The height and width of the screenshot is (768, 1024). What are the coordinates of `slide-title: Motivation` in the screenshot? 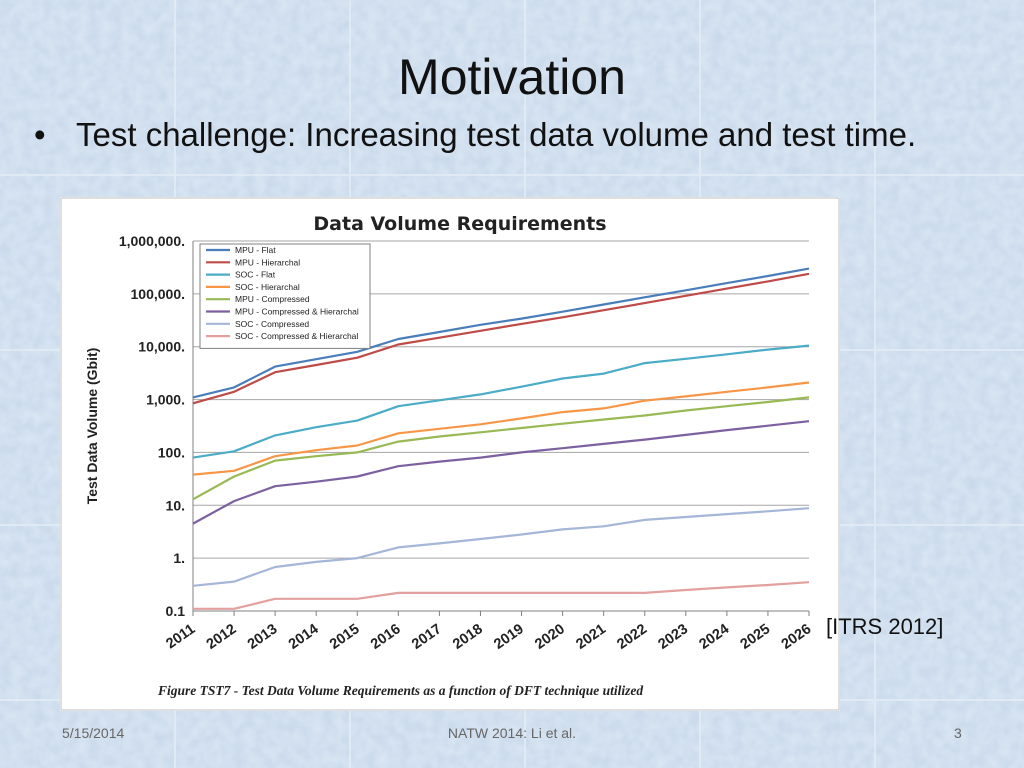 It's located at (512, 77).